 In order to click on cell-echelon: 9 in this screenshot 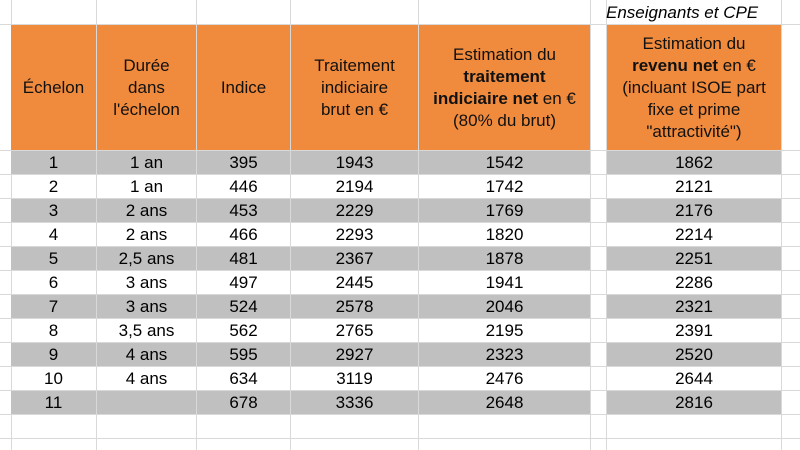, I will do `click(53, 354)`.